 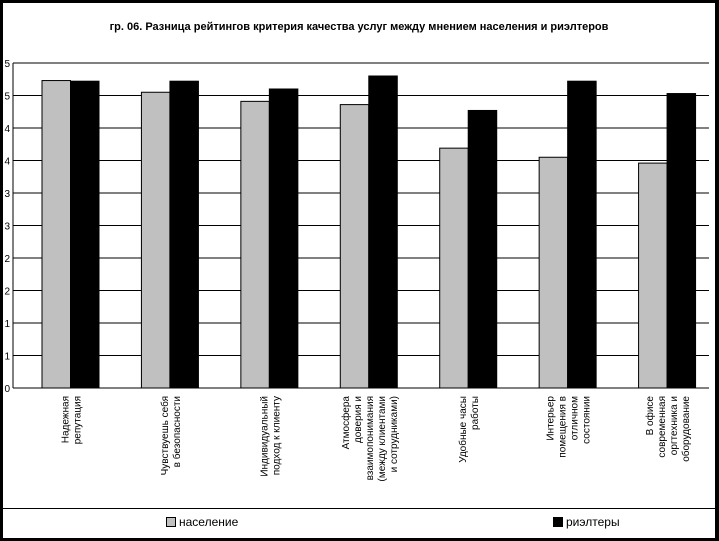 I want to click on x-category-label: Удобные часы работы, so click(x=469, y=429).